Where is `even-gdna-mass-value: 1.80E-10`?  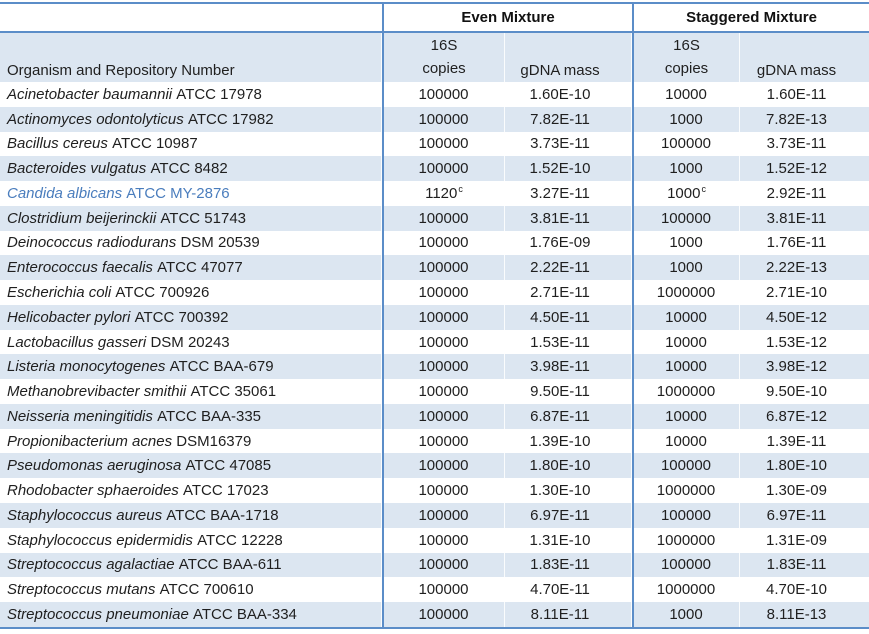 even-gdna-mass-value: 1.80E-10 is located at coordinates (560, 466).